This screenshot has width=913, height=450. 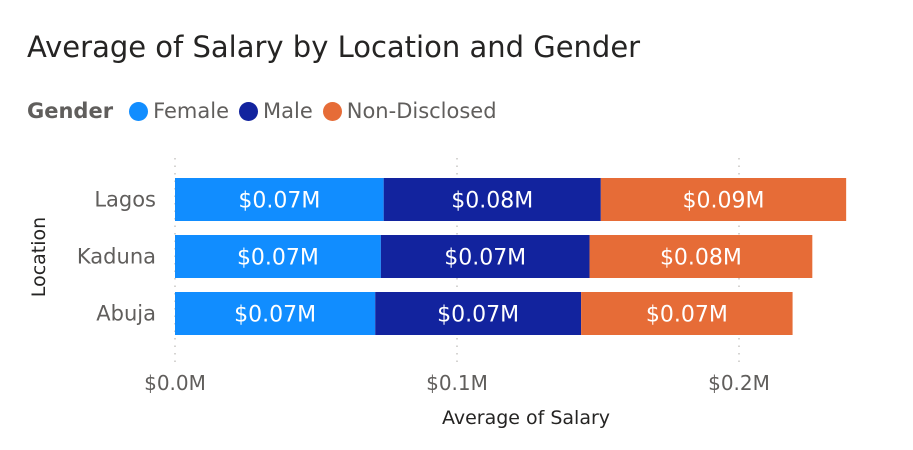 What do you see at coordinates (739, 383) in the screenshot?
I see `x-tick-label-2: $0.2M` at bounding box center [739, 383].